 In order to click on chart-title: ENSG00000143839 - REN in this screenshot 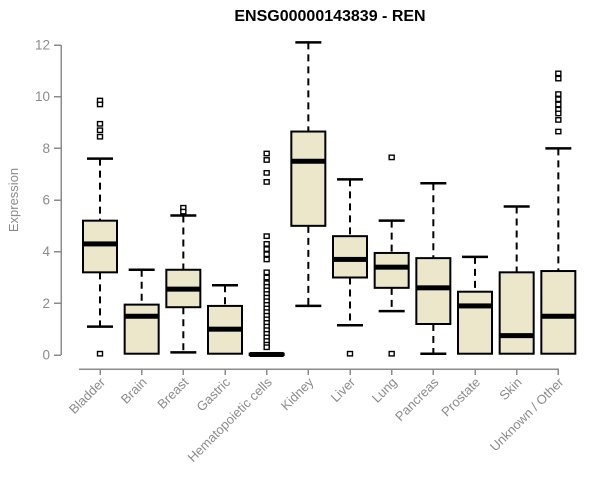, I will do `click(330, 16)`.